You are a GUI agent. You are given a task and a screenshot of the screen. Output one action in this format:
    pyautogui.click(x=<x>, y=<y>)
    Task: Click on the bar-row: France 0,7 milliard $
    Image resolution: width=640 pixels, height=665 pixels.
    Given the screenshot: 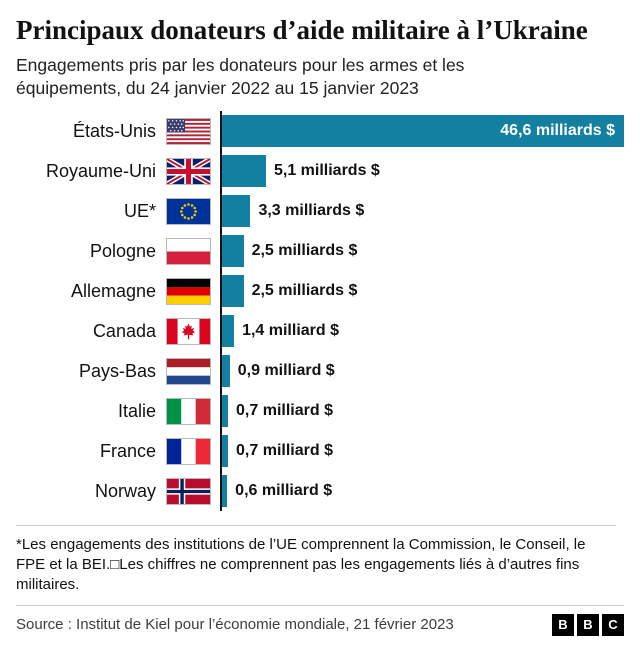 What is the action you would take?
    pyautogui.click(x=320, y=451)
    